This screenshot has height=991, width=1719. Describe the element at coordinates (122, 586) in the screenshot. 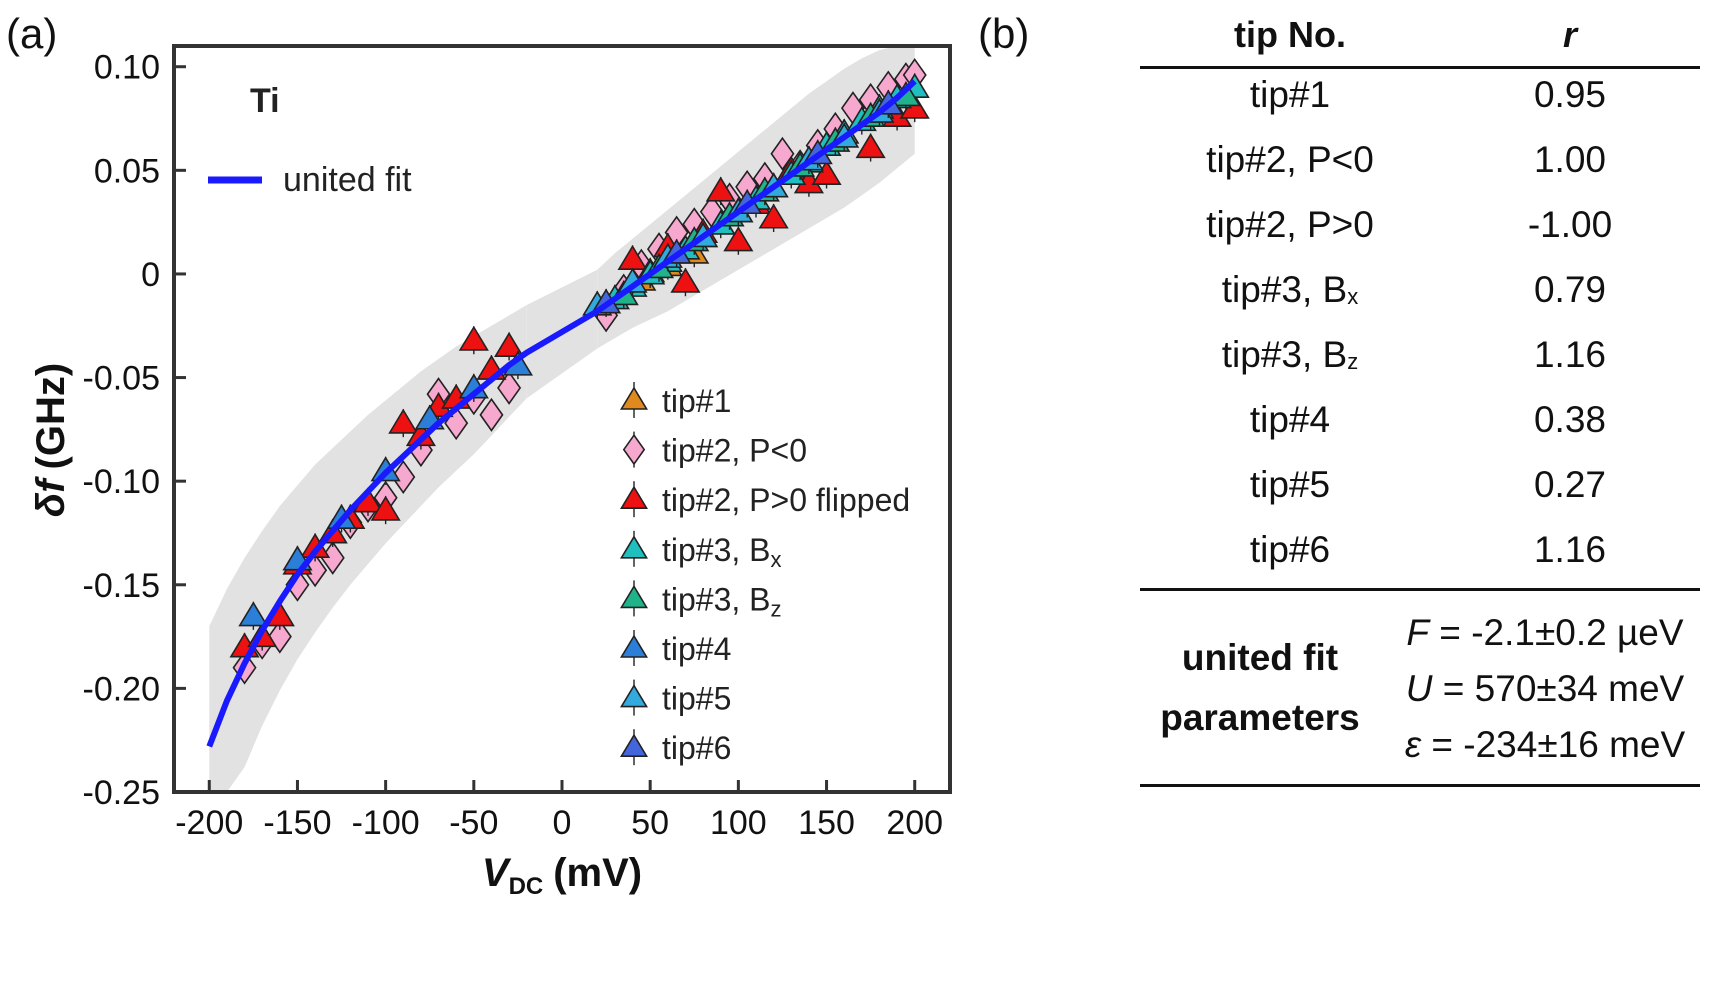

I see `y-tick-label: -0.15` at that location.